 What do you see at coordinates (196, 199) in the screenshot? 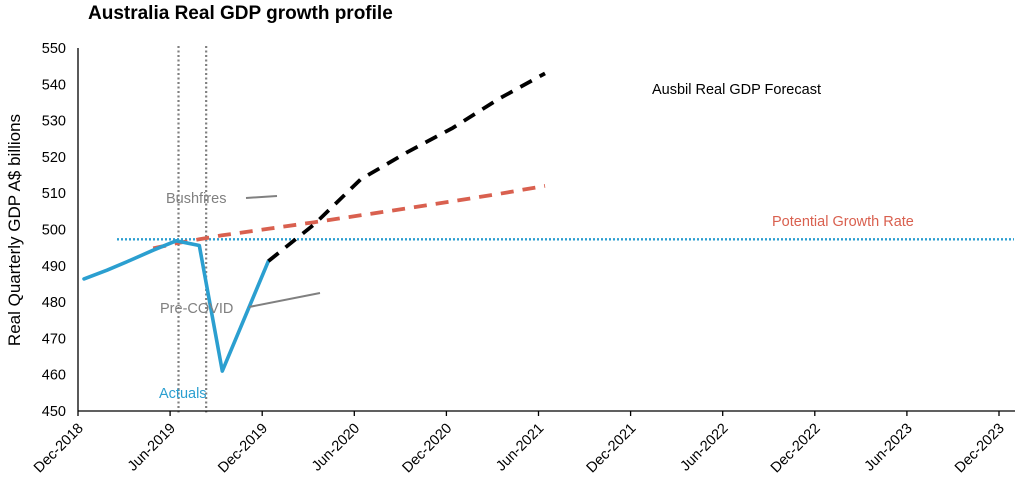
I see `annotation-bushfires: Bushfires` at bounding box center [196, 199].